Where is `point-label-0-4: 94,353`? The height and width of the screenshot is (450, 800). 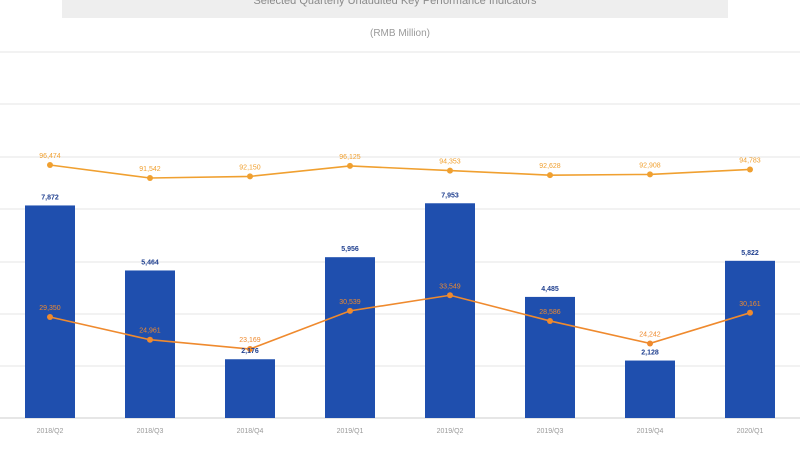
point-label-0-4: 94,353 is located at coordinates (450, 162).